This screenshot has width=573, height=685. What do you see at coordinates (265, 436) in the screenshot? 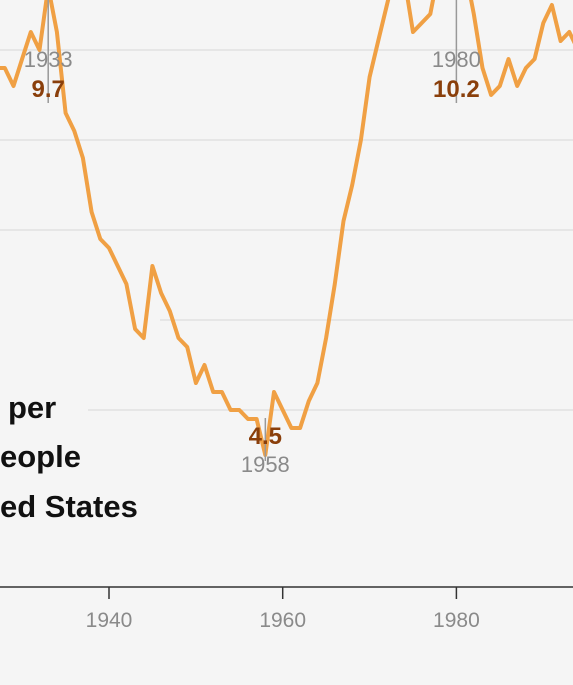
I see `annotation-value: 4.5` at bounding box center [265, 436].